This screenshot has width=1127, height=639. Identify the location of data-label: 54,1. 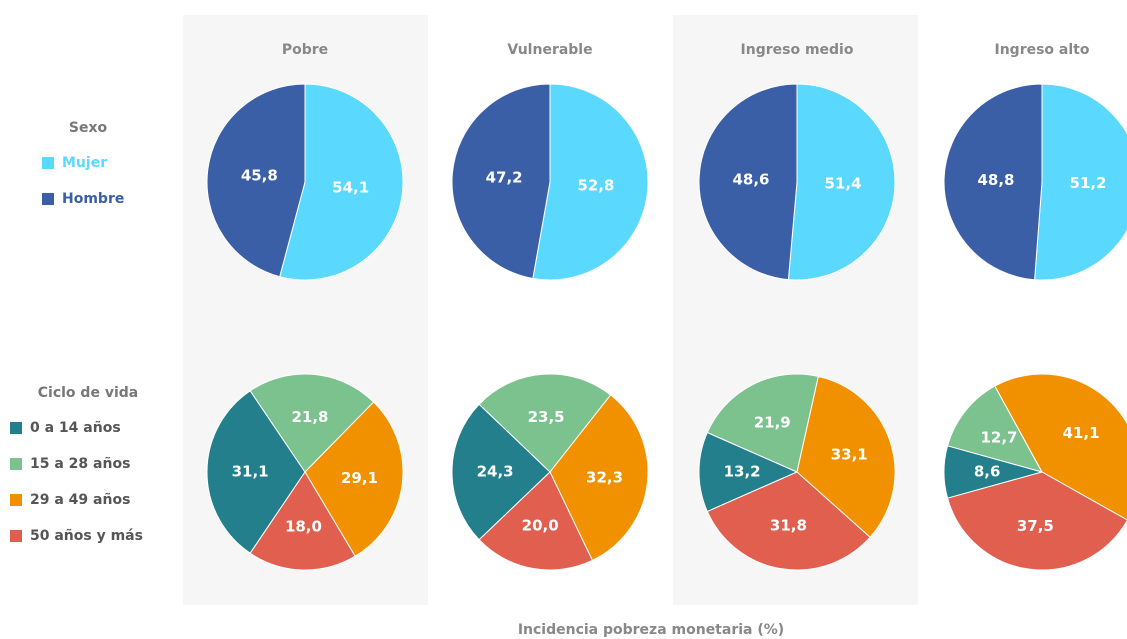
(350, 187).